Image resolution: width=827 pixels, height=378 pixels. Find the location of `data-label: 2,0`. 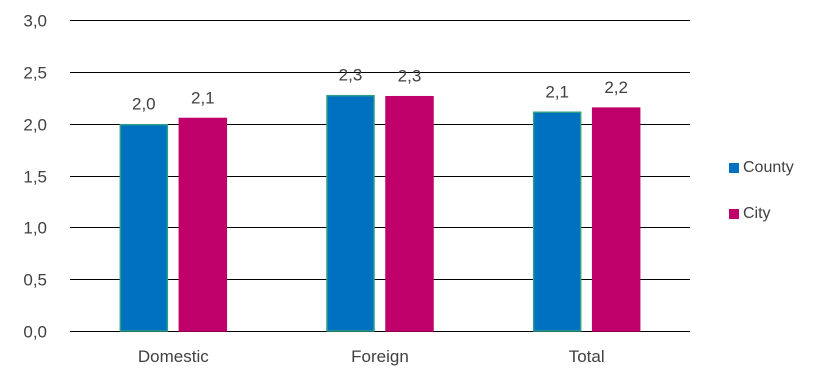

data-label: 2,0 is located at coordinates (144, 104).